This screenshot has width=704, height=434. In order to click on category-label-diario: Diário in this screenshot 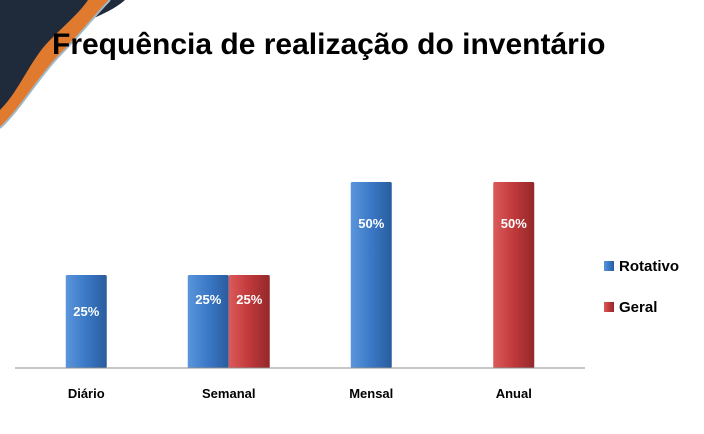, I will do `click(86, 393)`.